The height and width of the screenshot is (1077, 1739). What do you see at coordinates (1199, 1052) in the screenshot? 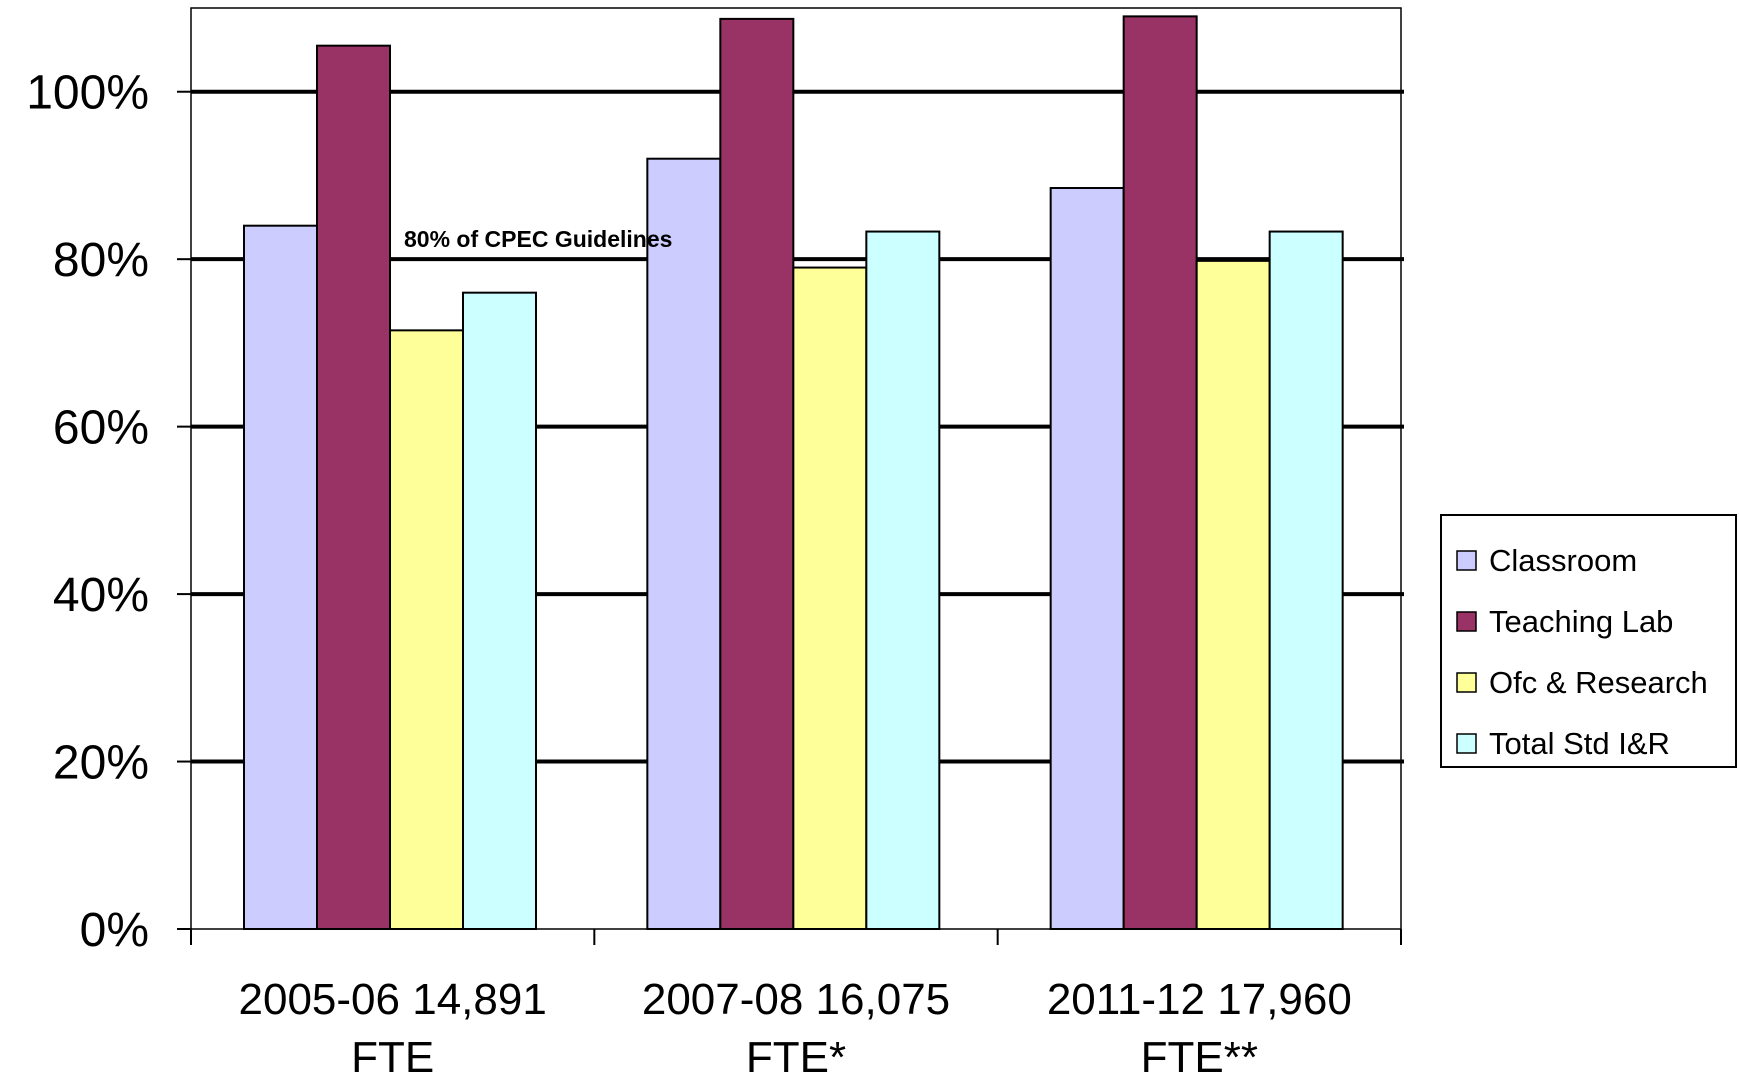
I see `x-tick-label: FTE**` at bounding box center [1199, 1052].